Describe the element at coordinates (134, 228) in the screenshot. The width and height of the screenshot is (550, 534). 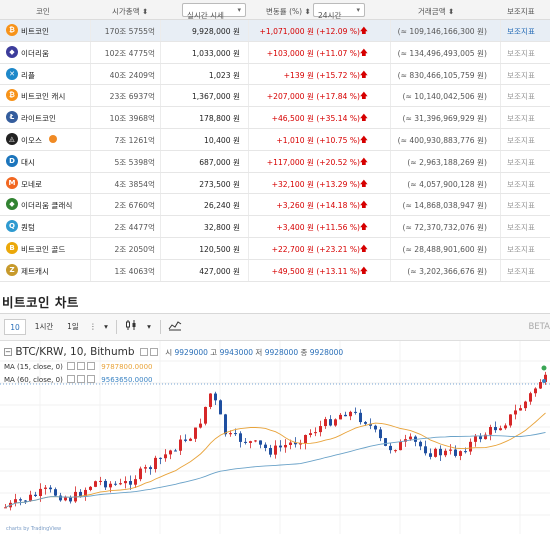
I see `market-cap-value: 2조 4477억` at that location.